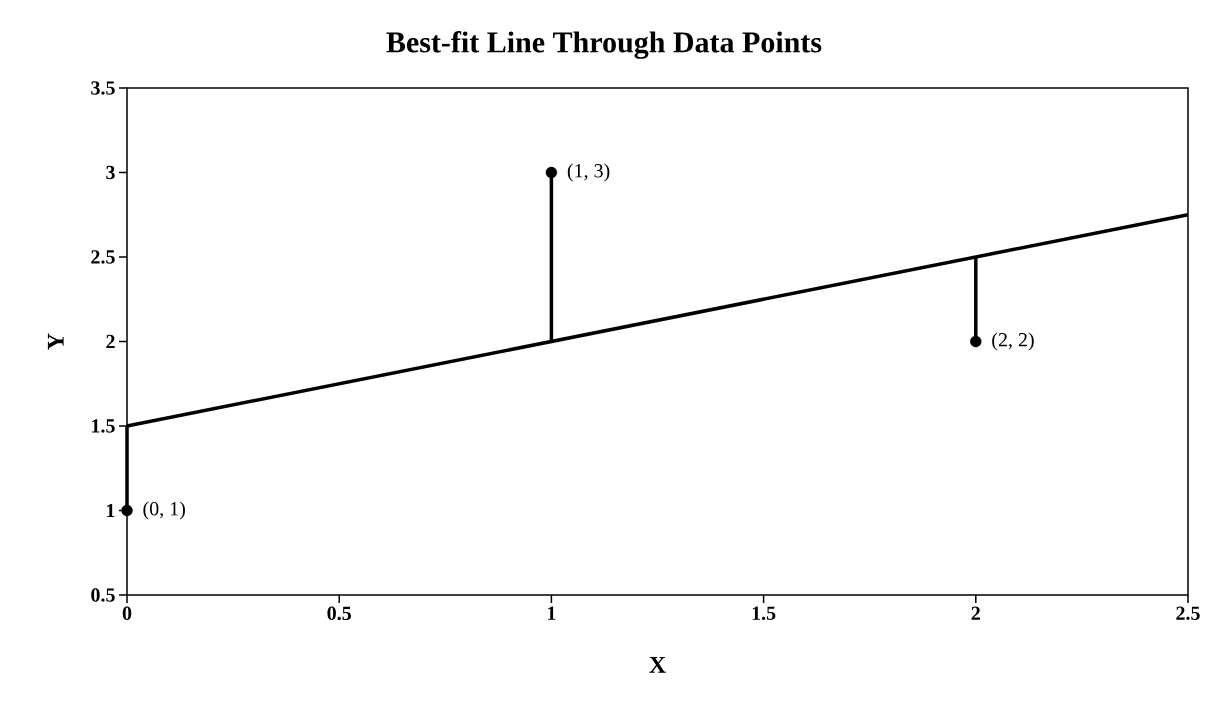  Describe the element at coordinates (103, 88) in the screenshot. I see `y-tick-label: 3.5` at that location.